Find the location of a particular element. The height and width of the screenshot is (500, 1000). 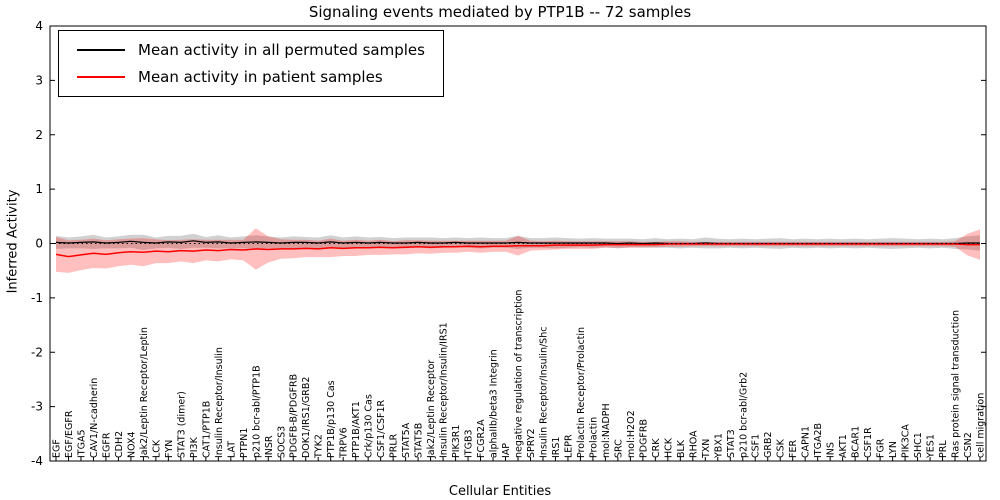

y-tick-label: -2 is located at coordinates (37, 352).